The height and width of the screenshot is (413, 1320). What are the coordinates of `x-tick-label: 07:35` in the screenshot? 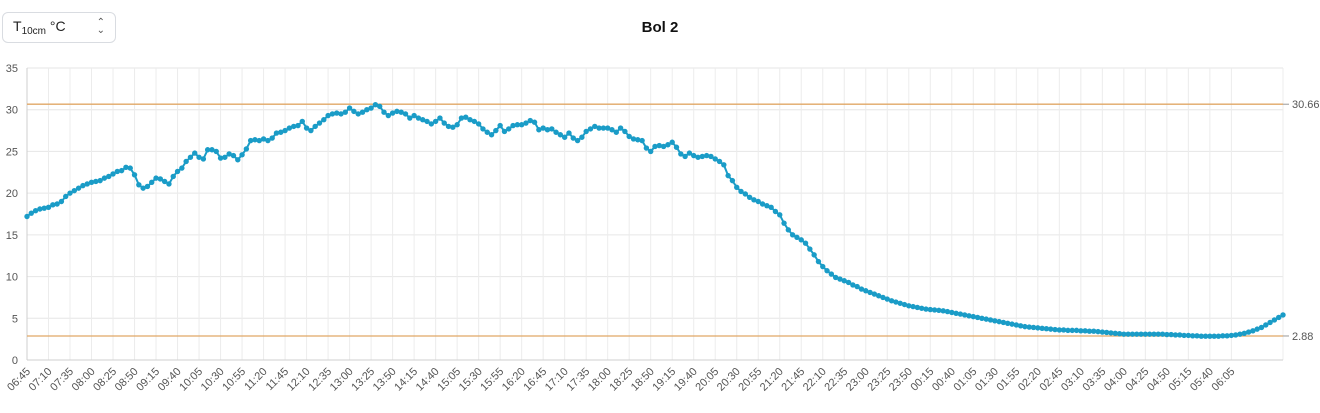 It's located at (62, 380).